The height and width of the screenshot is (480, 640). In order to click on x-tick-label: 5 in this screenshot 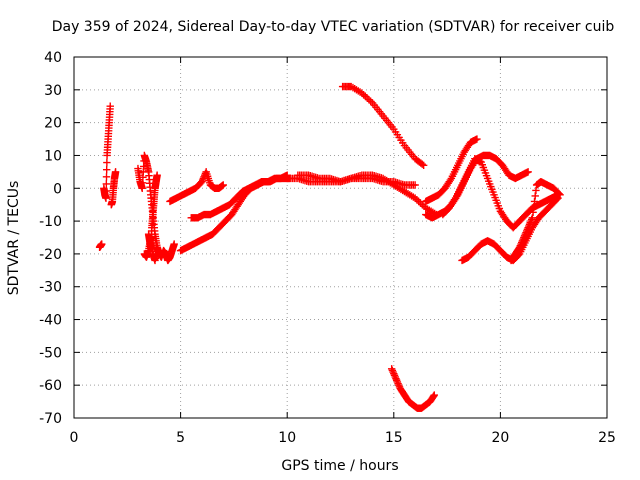, I will do `click(180, 438)`.